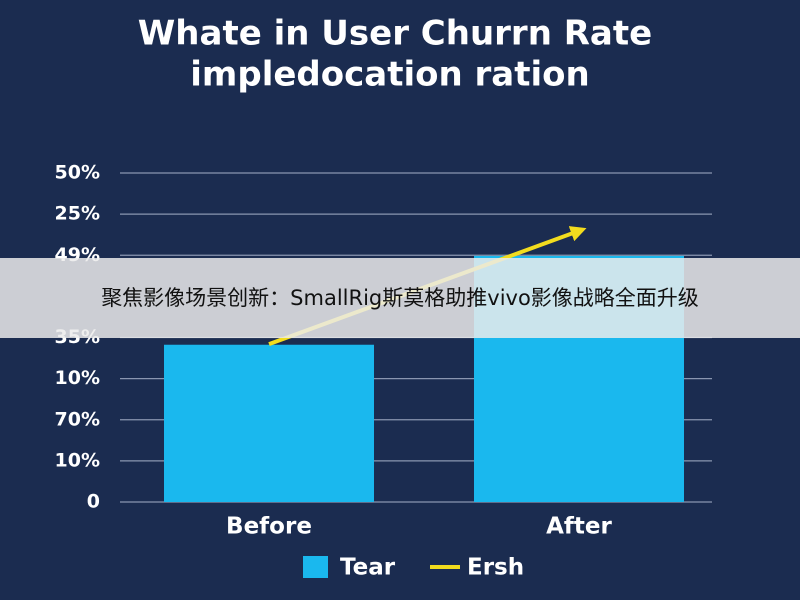 This screenshot has width=800, height=600. What do you see at coordinates (77, 214) in the screenshot?
I see `y-tick-label: 25%` at bounding box center [77, 214].